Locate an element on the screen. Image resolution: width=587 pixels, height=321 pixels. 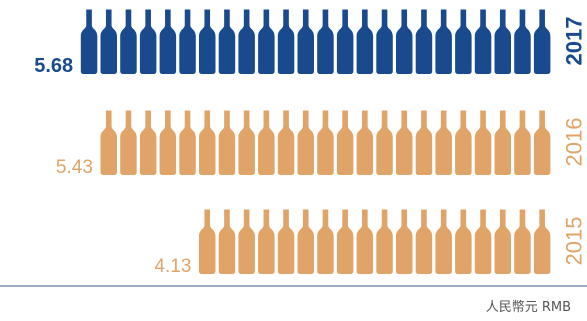
unit-label: 人民幣元 RMB is located at coordinates (528, 307).